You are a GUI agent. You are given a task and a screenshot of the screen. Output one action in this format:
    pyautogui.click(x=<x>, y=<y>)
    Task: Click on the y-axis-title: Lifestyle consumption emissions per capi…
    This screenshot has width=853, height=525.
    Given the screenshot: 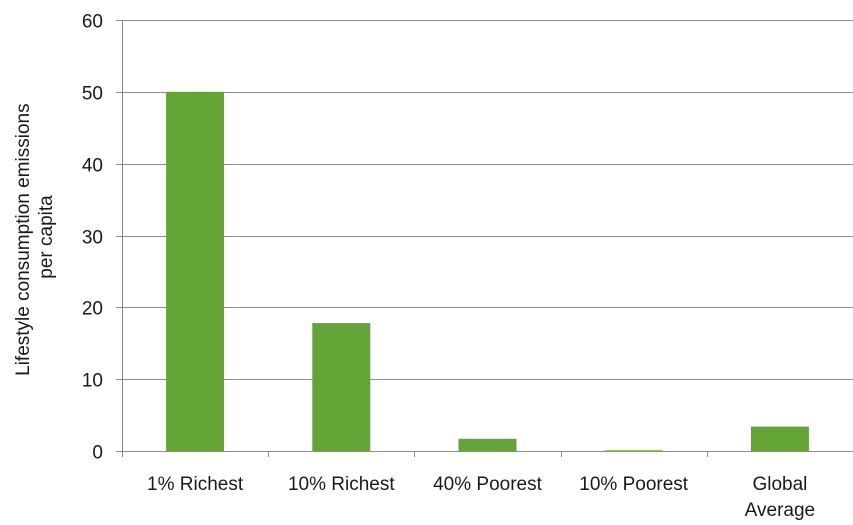 What is the action you would take?
    pyautogui.click(x=35, y=237)
    